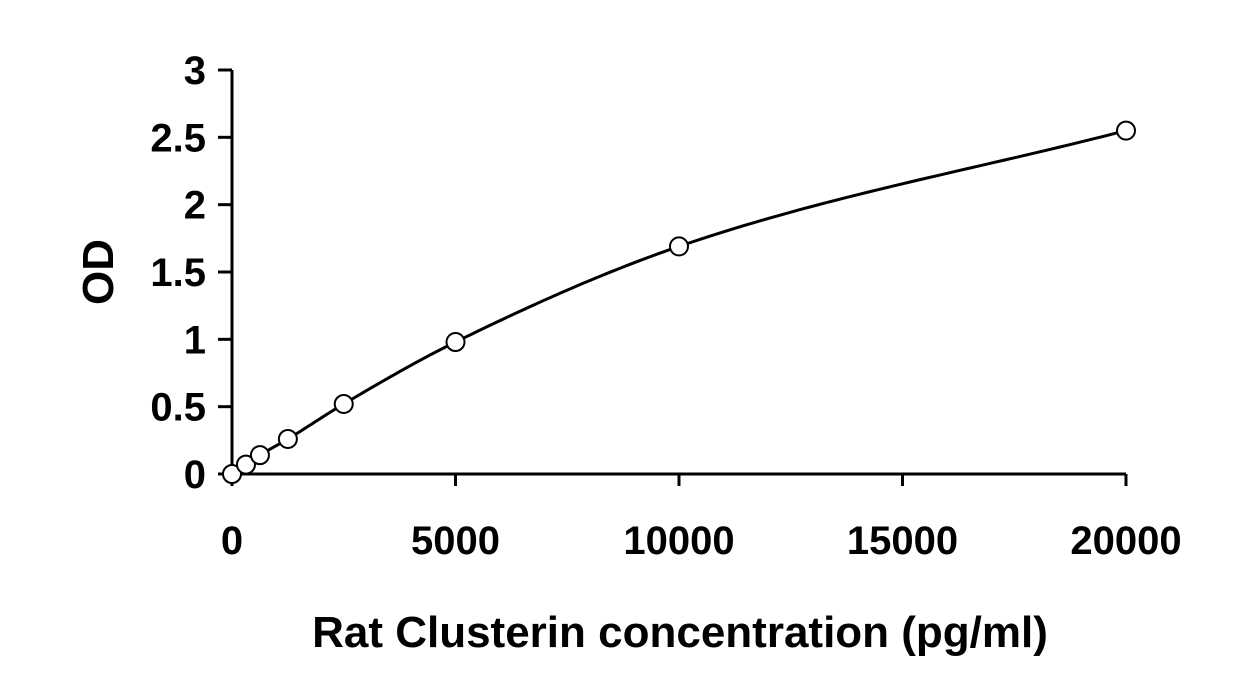  What do you see at coordinates (195, 71) in the screenshot?
I see `y-tick-label: 3` at bounding box center [195, 71].